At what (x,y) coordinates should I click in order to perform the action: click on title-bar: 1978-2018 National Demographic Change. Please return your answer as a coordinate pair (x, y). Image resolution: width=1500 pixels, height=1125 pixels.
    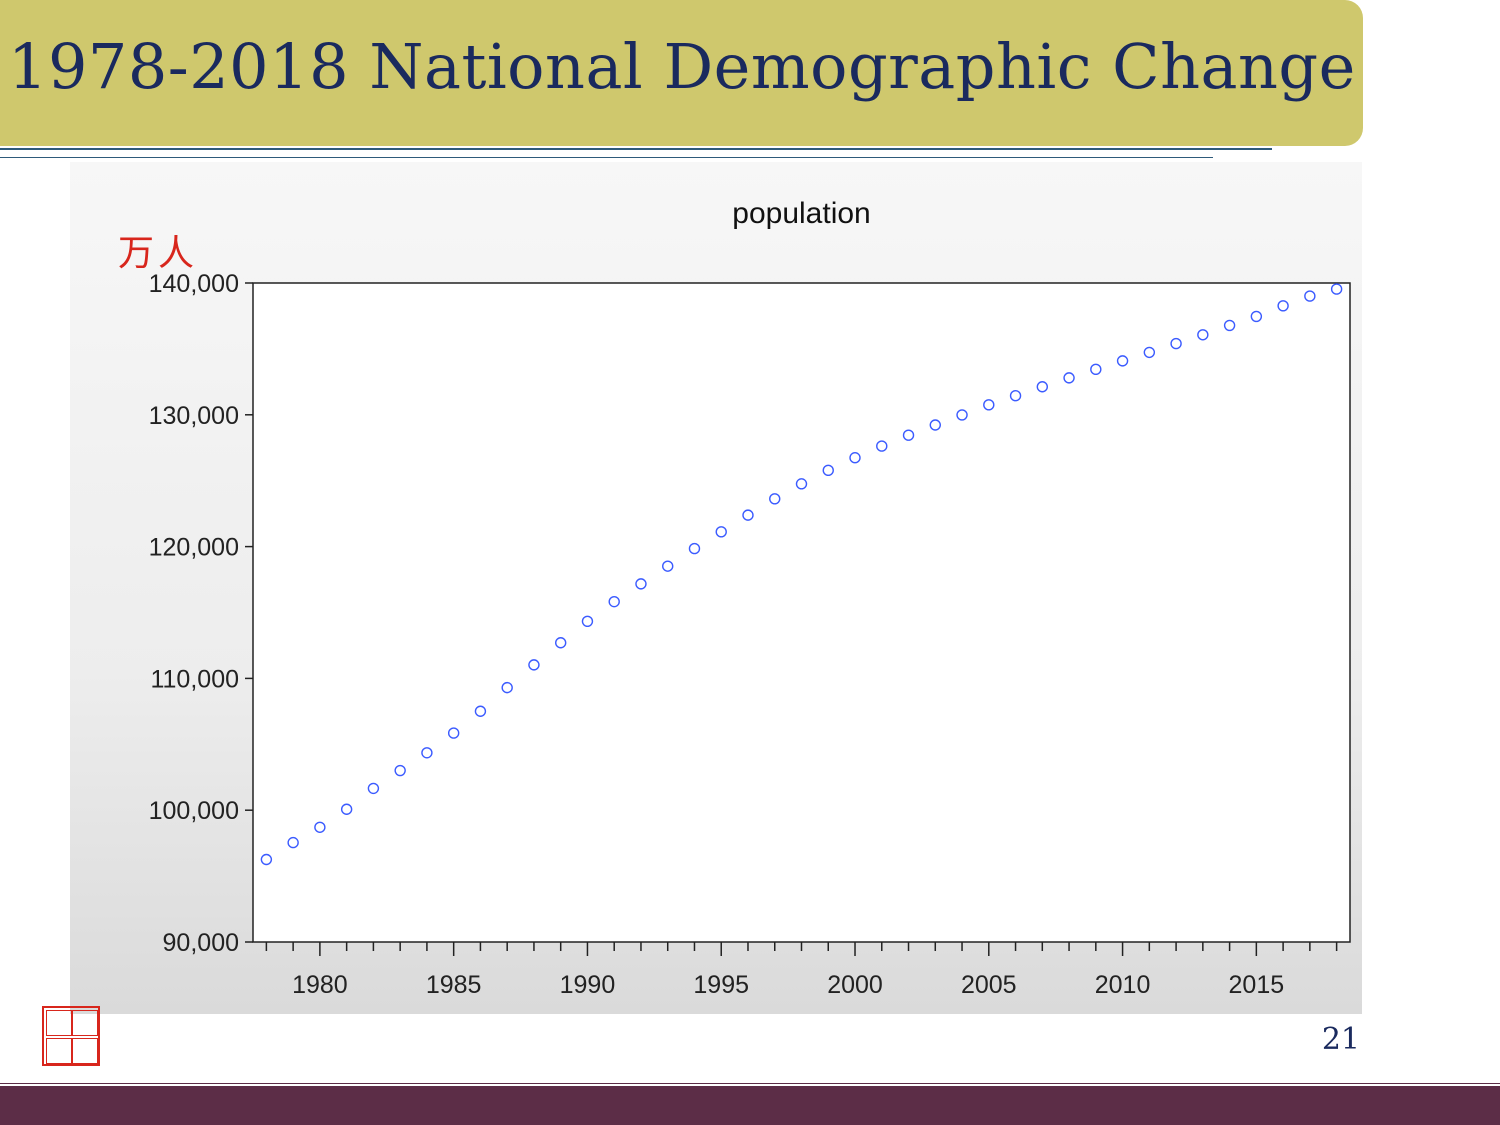
    Looking at the image, I should click on (681, 73).